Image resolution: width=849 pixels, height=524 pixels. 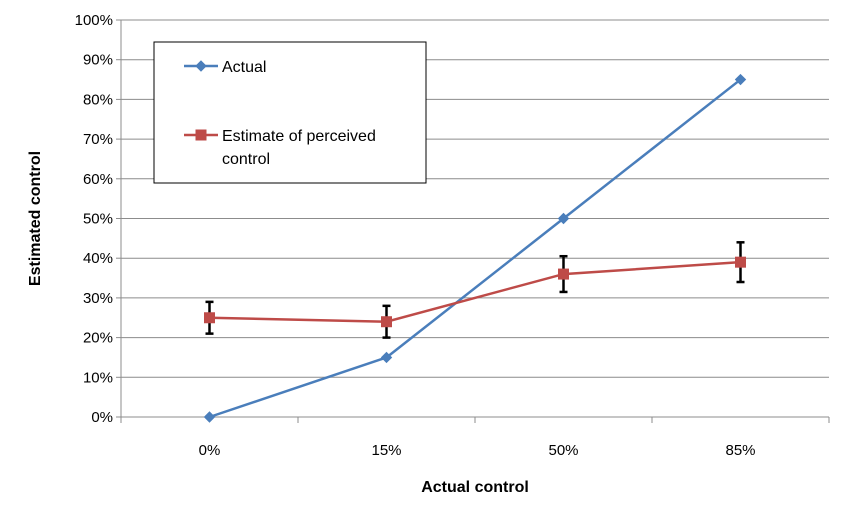 What do you see at coordinates (98, 219) in the screenshot?
I see `y-tick-label: 50%` at bounding box center [98, 219].